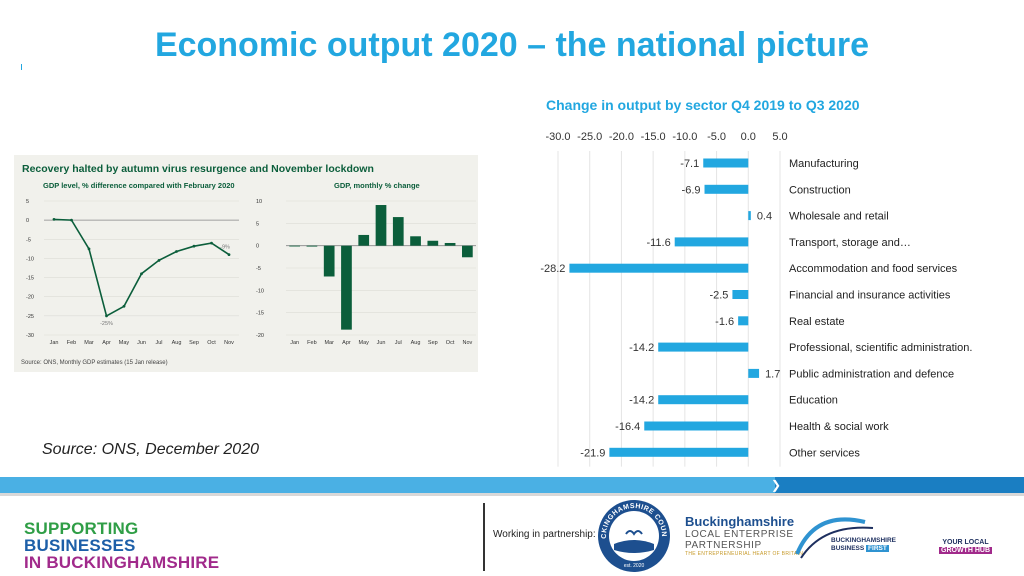 This screenshot has height=576, width=1024. Describe the element at coordinates (633, 535) in the screenshot. I see `council-seal-logo: BUCKINGHAMSHIRE COUNCIL est. 2020` at that location.